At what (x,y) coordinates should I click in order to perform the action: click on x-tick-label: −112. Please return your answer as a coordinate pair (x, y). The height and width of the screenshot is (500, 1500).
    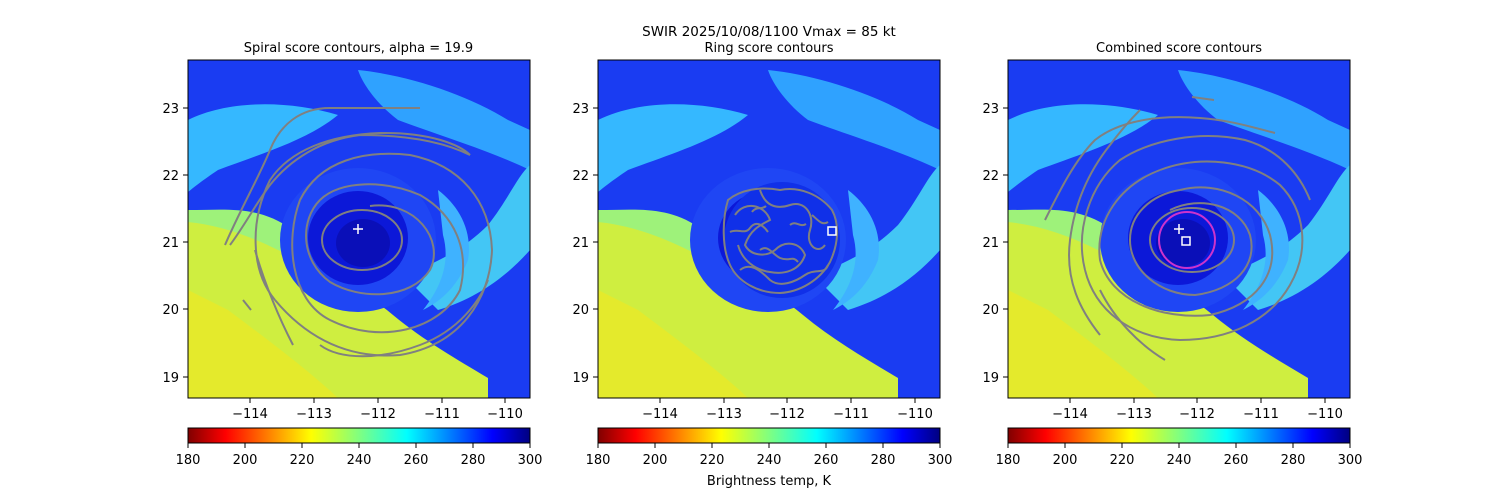
    Looking at the image, I should click on (787, 414).